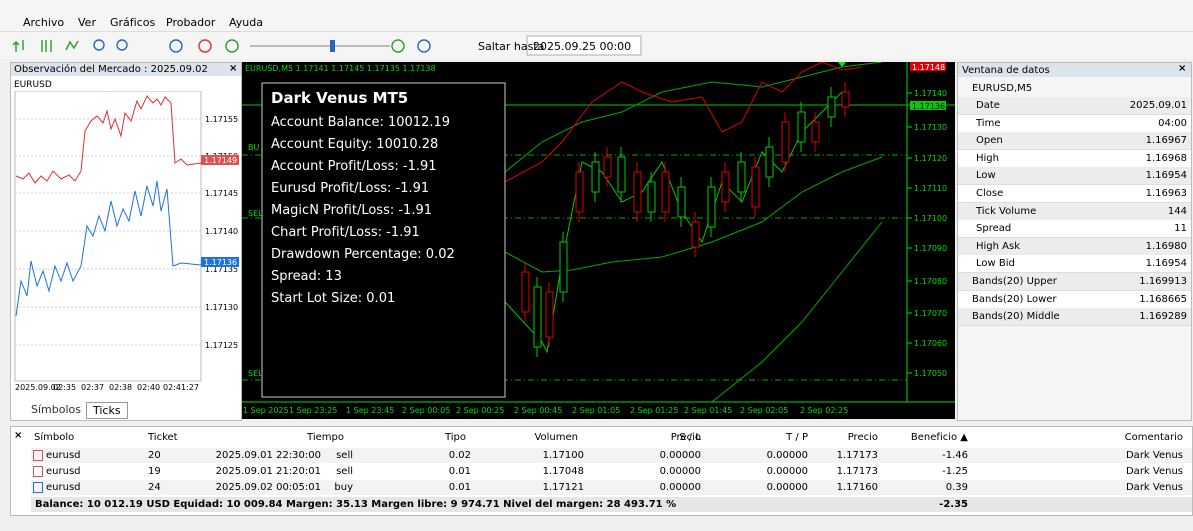  Describe the element at coordinates (1153, 437) in the screenshot. I see `column-header: Comentario` at that location.